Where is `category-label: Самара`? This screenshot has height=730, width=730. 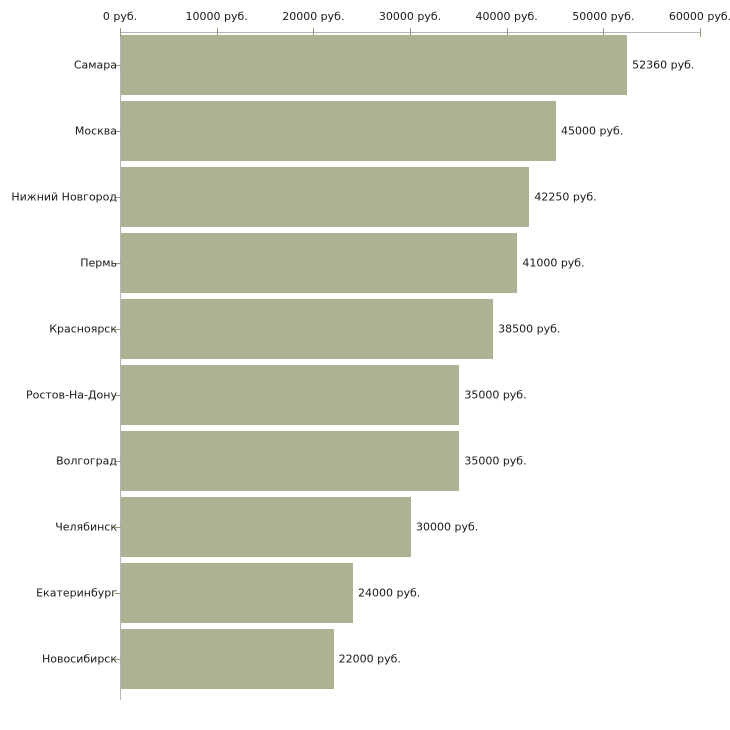 category-label: Самара is located at coordinates (95, 65).